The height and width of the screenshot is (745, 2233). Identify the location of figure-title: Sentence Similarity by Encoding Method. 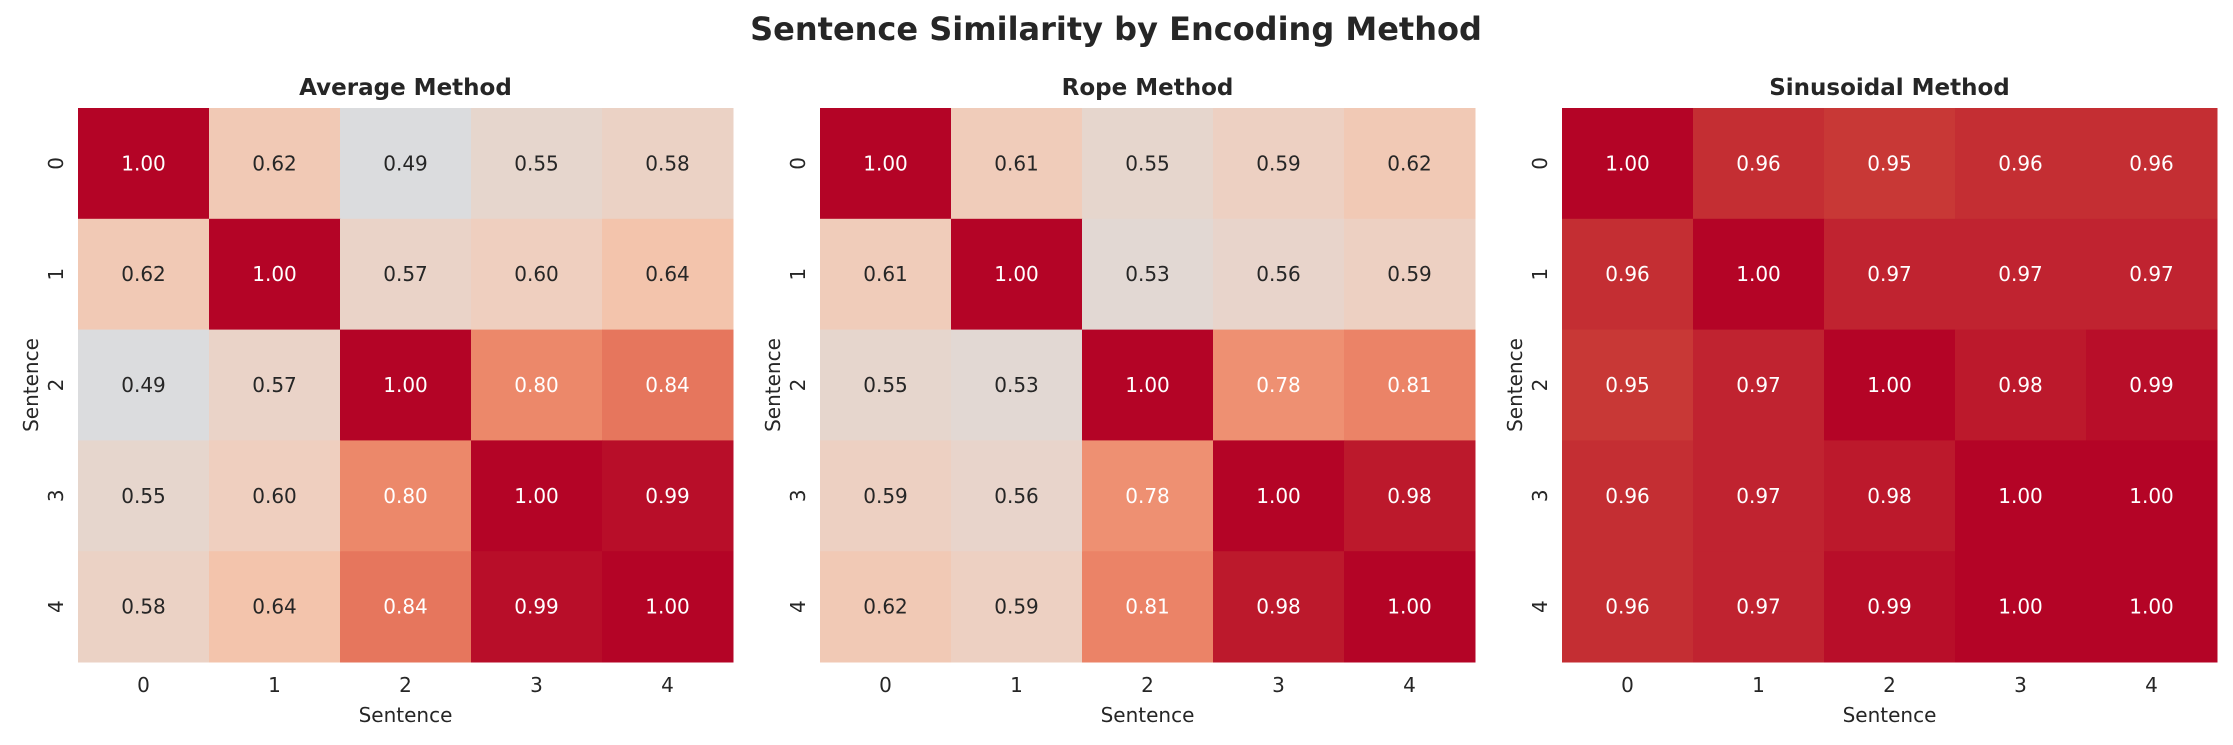
(1116, 29).